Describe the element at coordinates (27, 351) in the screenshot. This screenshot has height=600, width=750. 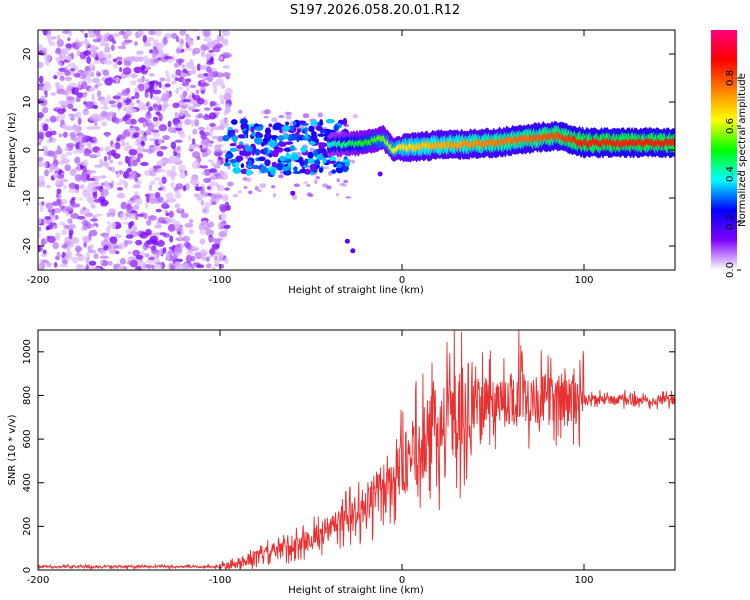
I see `snr-ytick-label: 1000` at that location.